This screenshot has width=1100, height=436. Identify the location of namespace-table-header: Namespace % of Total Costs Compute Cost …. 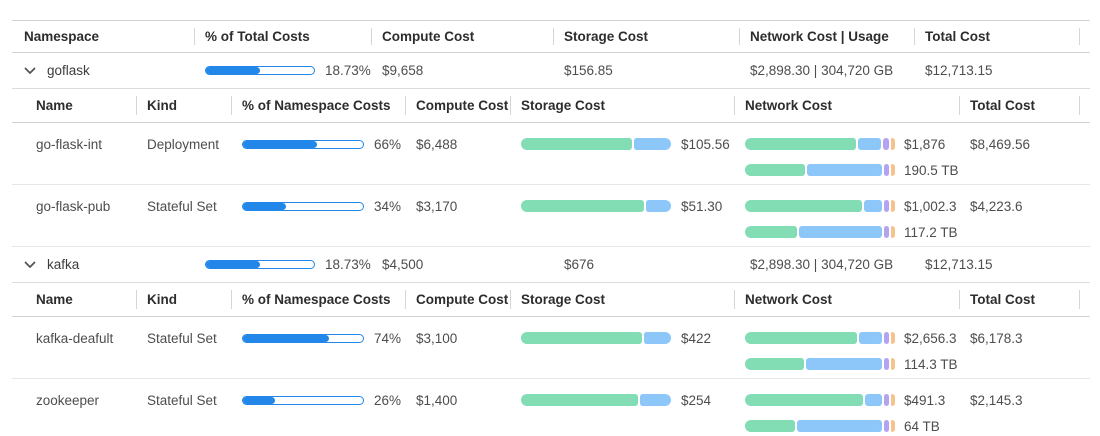
(551, 36).